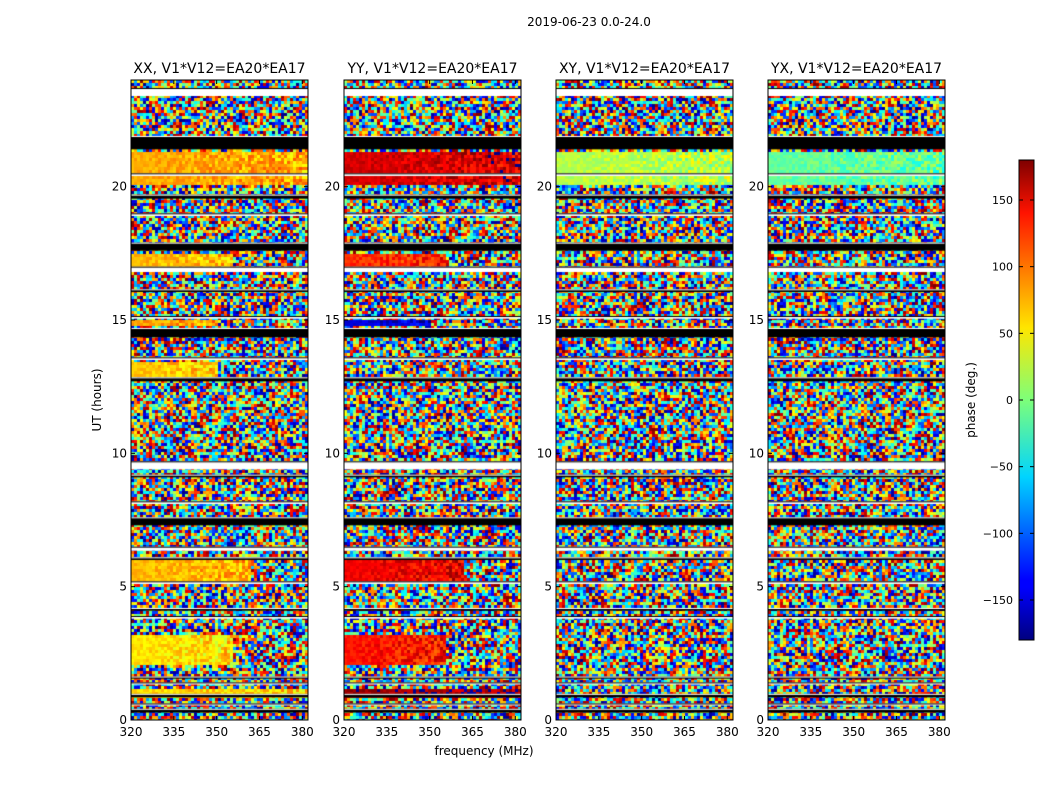 Image resolution: width=1050 pixels, height=800 pixels. Describe the element at coordinates (483, 751) in the screenshot. I see `x-axis-label: frequency (MHz)` at that location.